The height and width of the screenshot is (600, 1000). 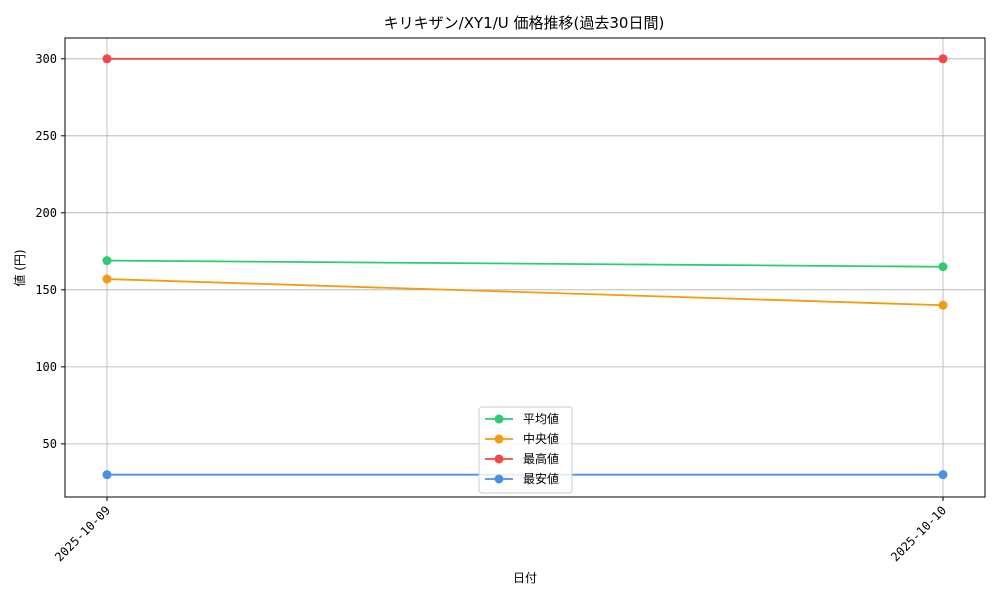 What do you see at coordinates (46, 213) in the screenshot?
I see `y-tick-label: 200` at bounding box center [46, 213].